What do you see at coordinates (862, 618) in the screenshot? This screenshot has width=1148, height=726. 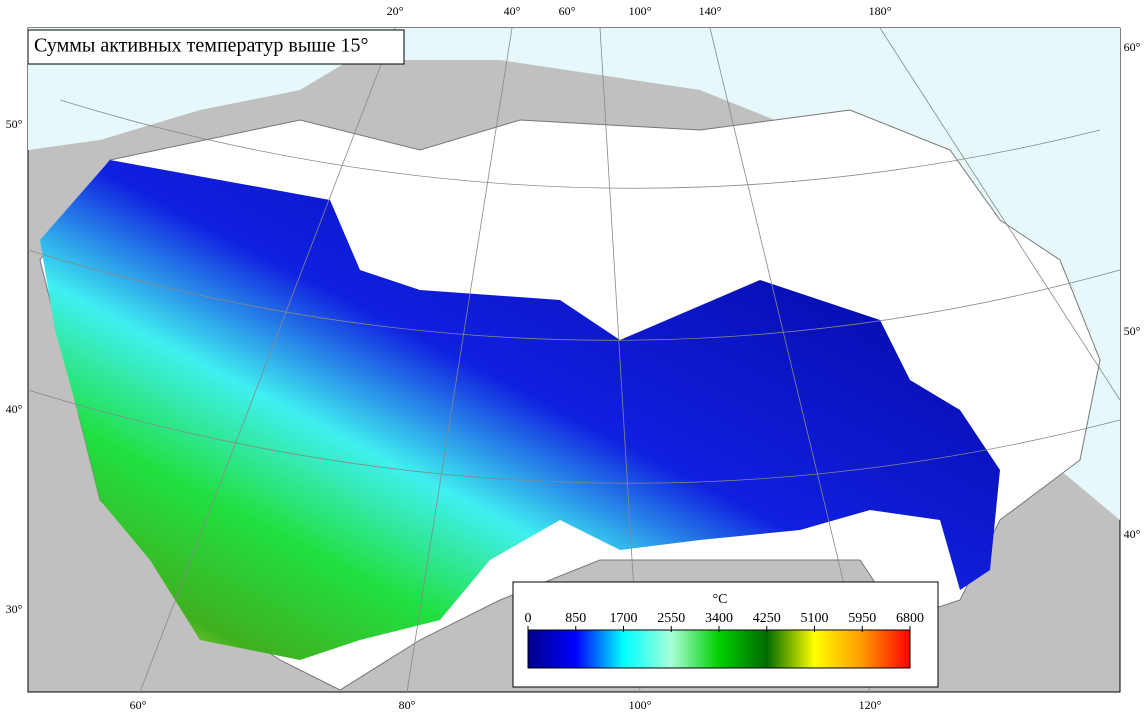 I see `legend-tick-label: 5950` at bounding box center [862, 618].